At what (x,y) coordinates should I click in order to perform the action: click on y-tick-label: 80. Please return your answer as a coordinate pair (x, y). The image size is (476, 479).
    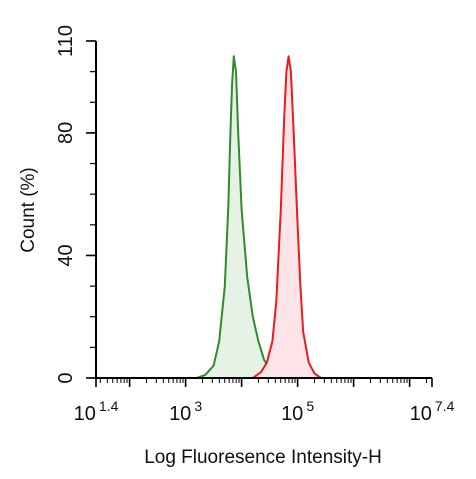
    Looking at the image, I should click on (66, 133).